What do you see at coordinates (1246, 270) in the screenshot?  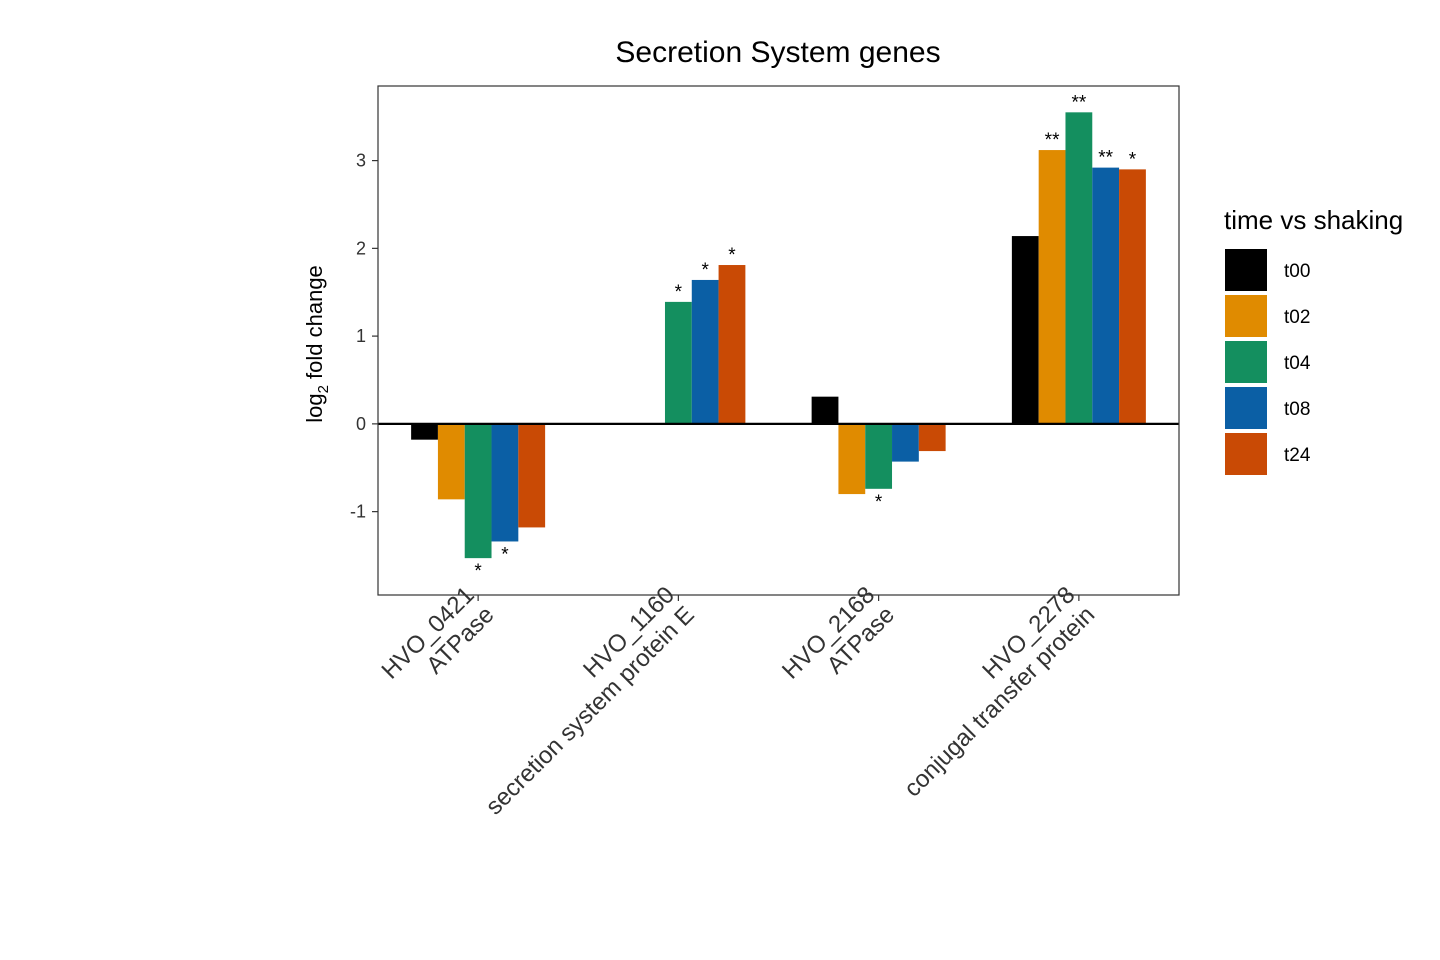 I see `legend-swatch-t00` at bounding box center [1246, 270].